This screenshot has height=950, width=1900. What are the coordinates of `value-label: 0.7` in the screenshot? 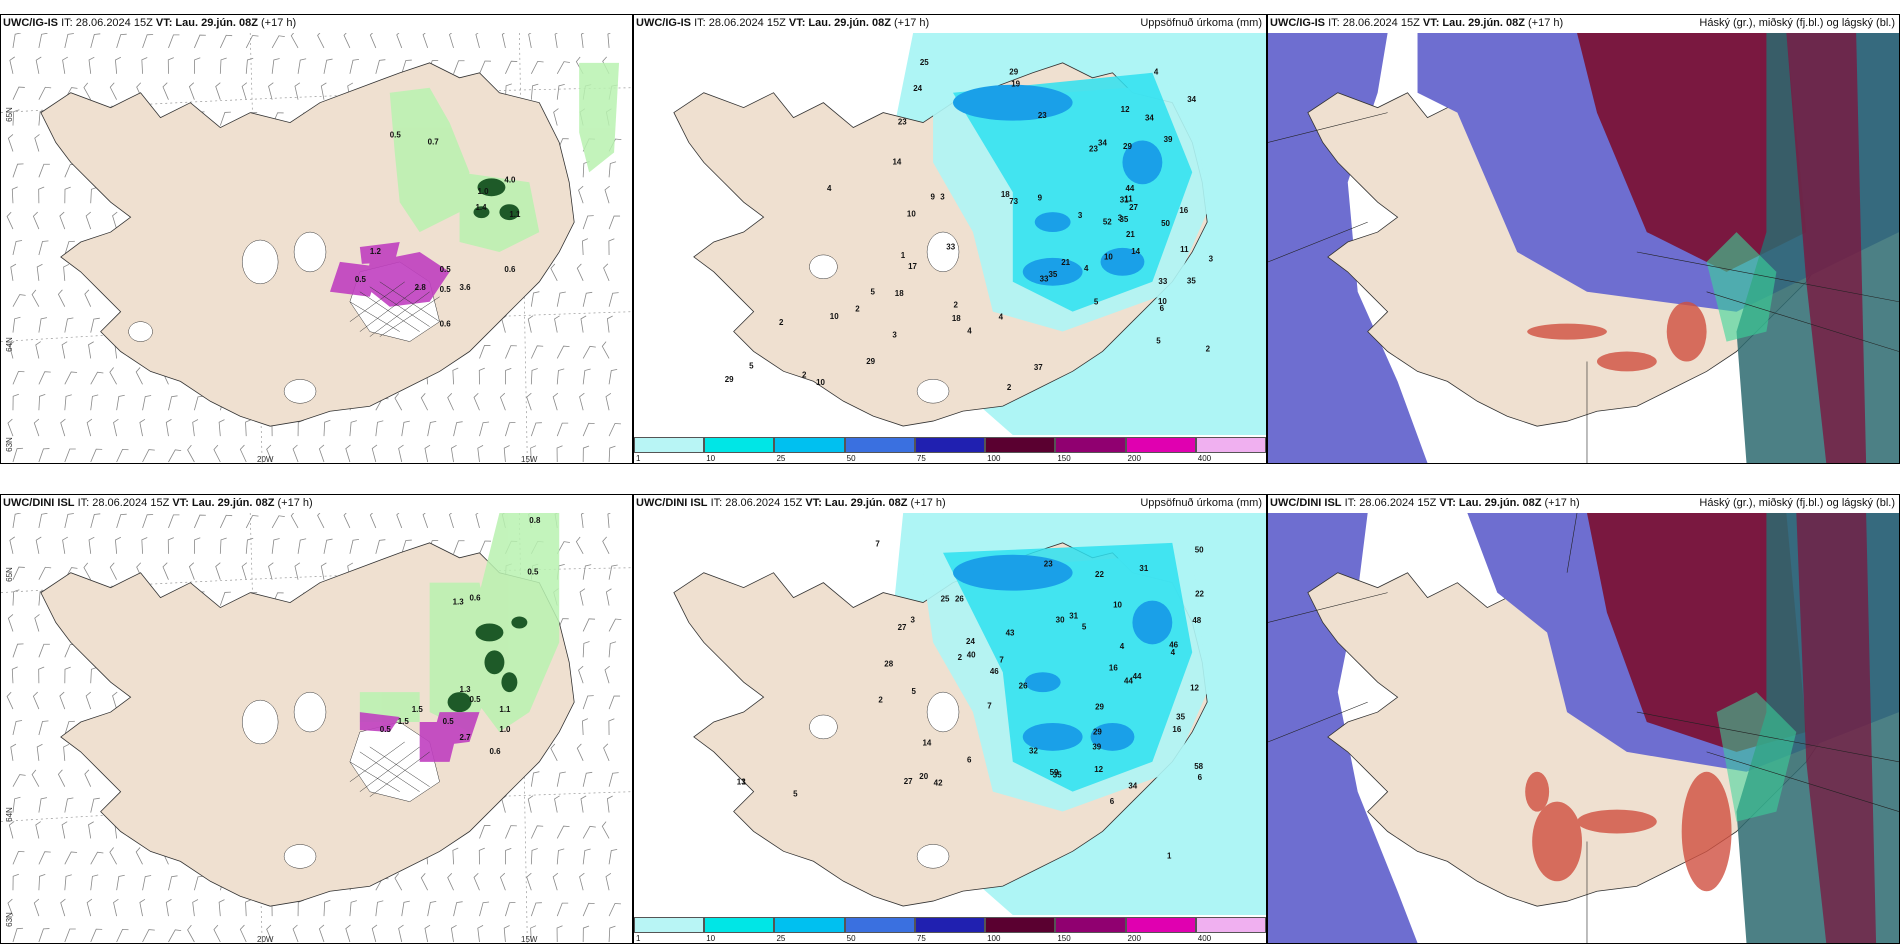 It's located at (434, 141).